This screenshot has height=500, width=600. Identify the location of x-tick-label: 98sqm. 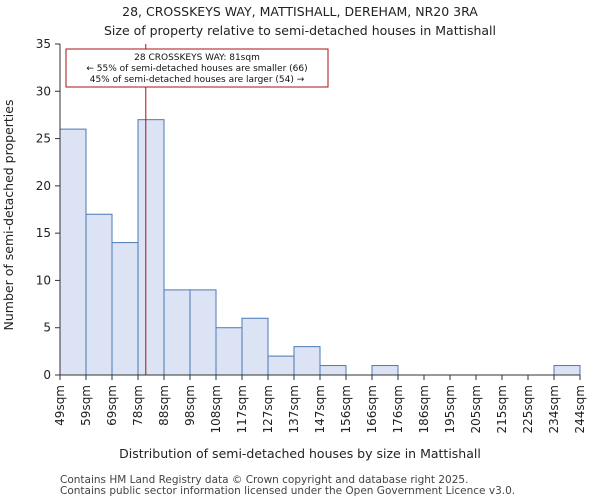
(190, 405).